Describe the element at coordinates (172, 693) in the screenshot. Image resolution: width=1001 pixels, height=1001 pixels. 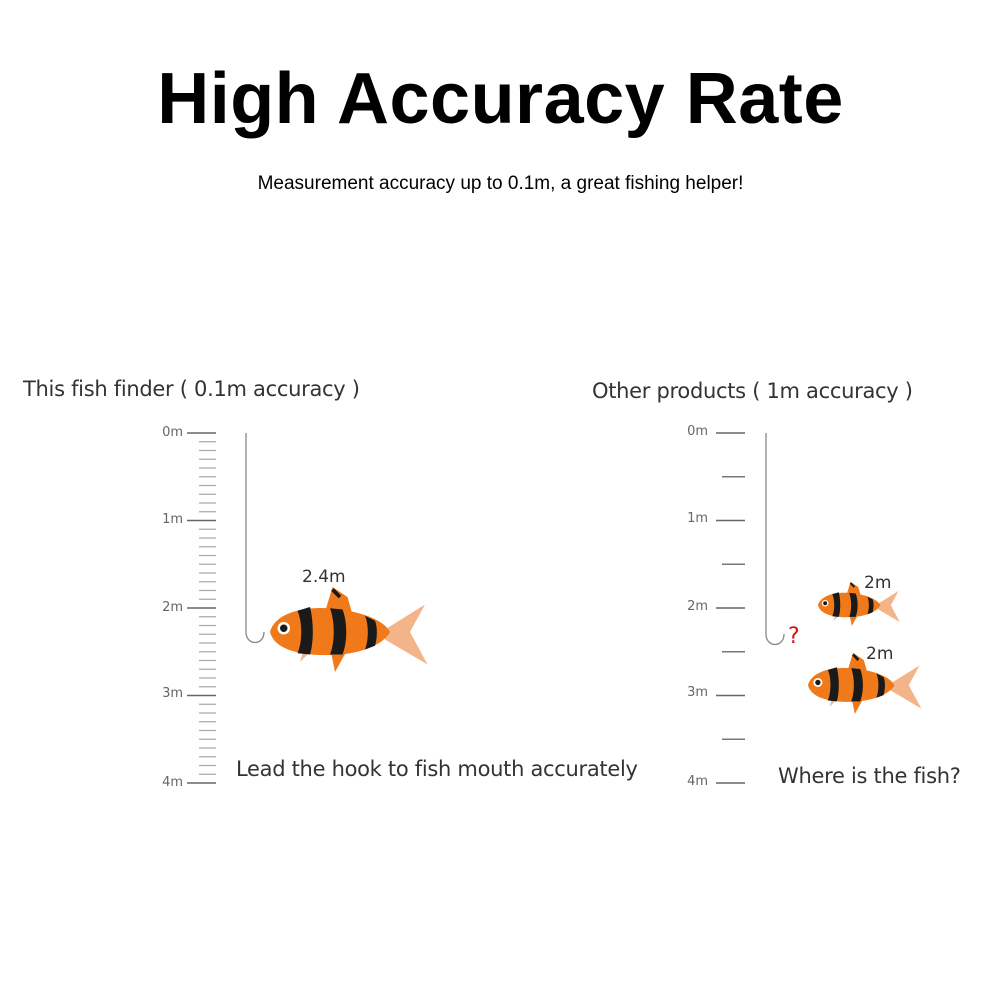
I see `left-scale-label-3m: 3m` at that location.